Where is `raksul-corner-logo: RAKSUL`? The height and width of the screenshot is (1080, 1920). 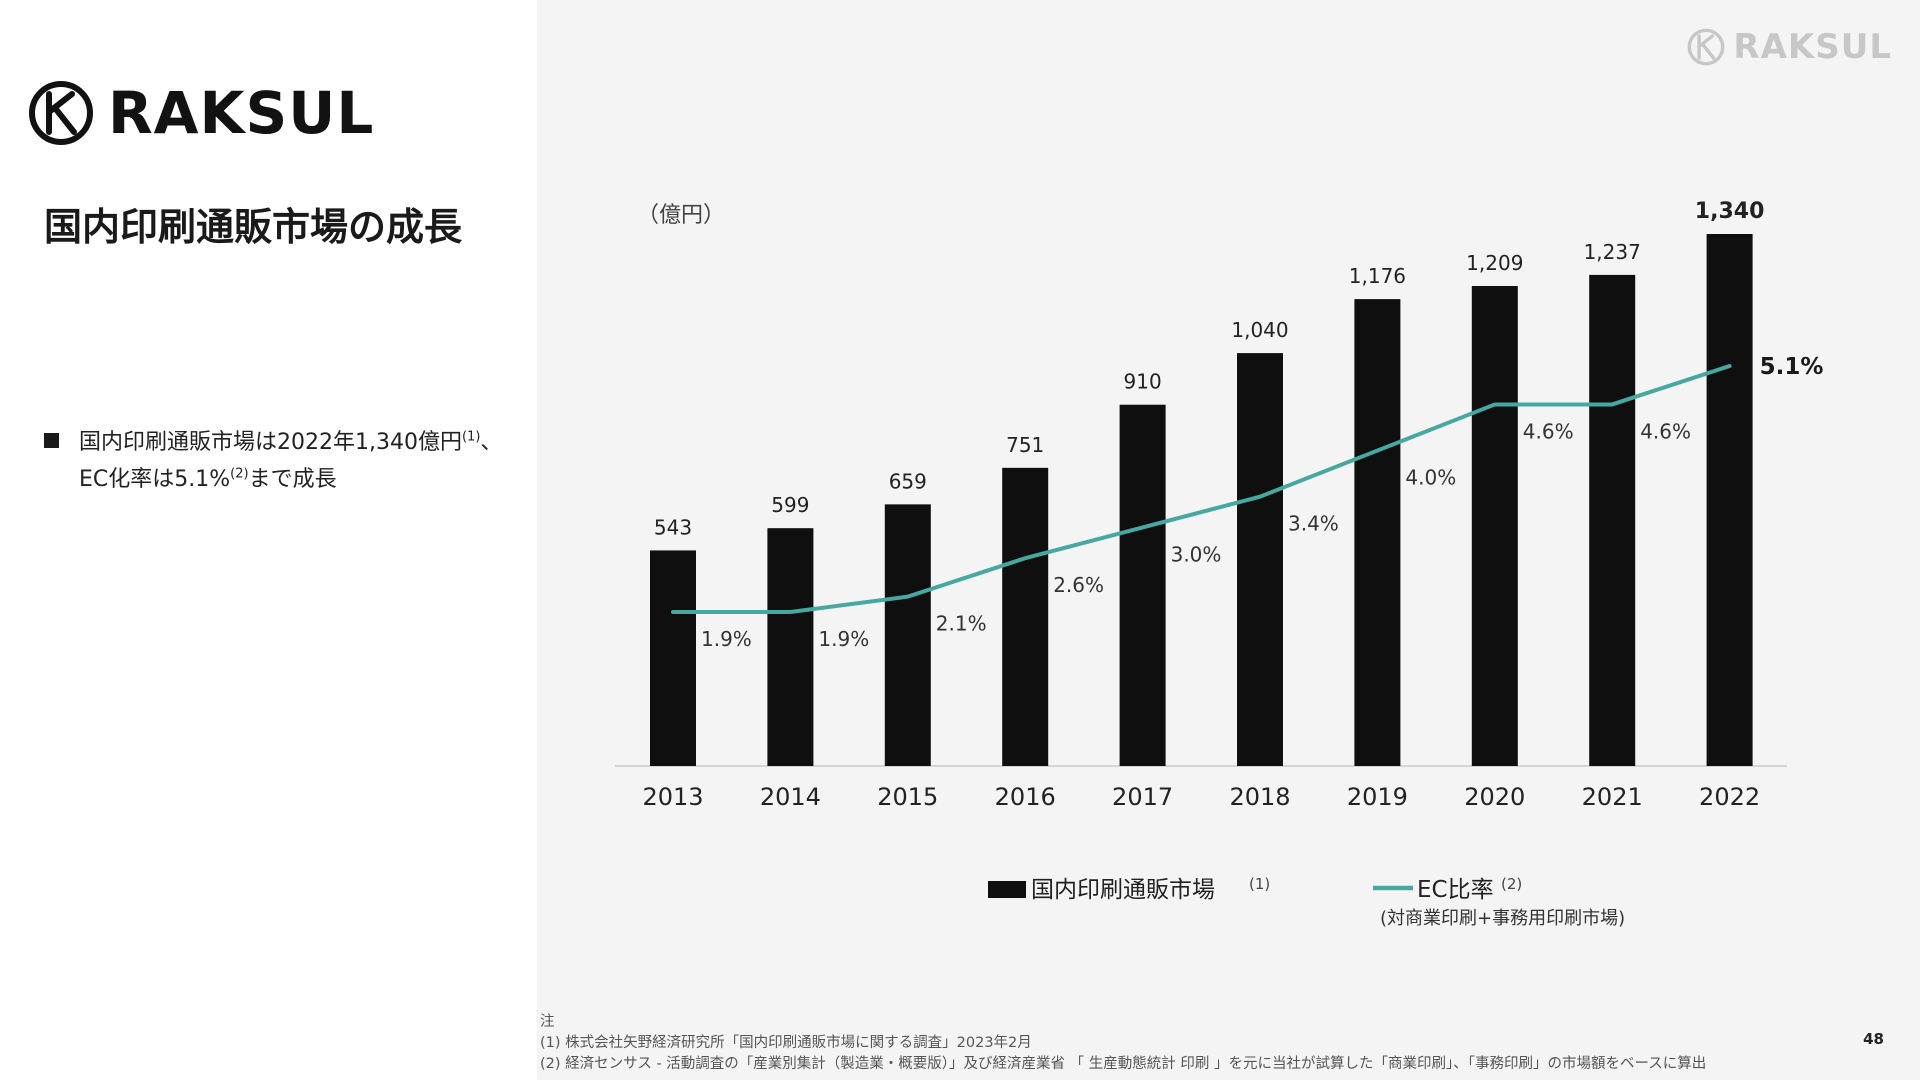
raksul-corner-logo: RAKSUL is located at coordinates (1789, 47).